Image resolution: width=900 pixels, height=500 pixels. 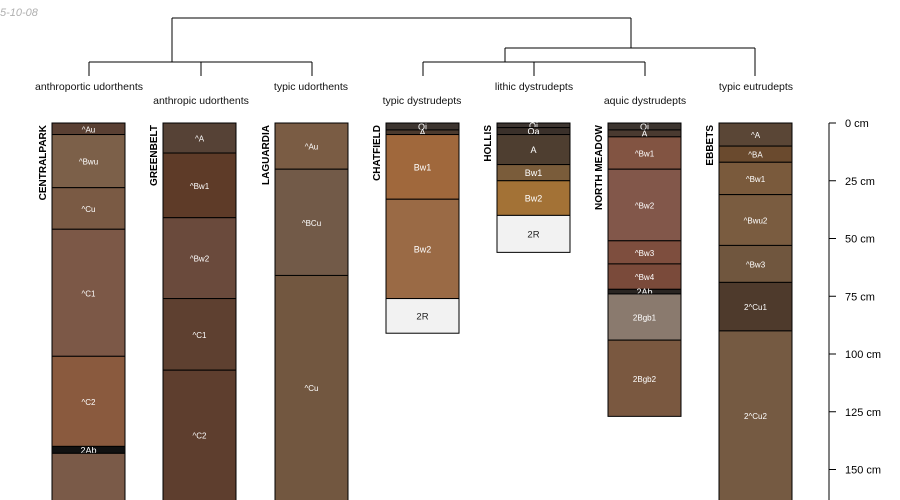 I want to click on soil-profile: CHATFIELD OiA Bw1 Bw2 2R, so click(x=416, y=228).